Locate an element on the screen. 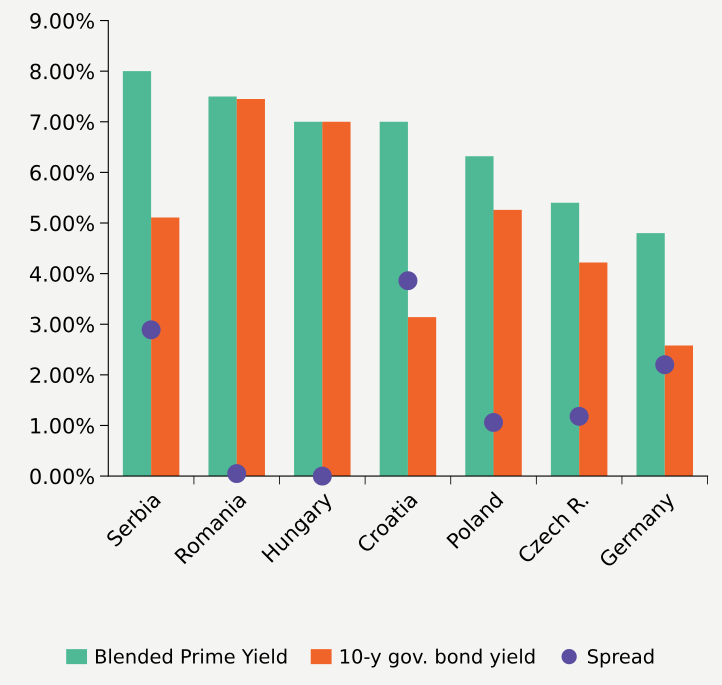 The height and width of the screenshot is (685, 722). y-tick-label: 5.00% is located at coordinates (62, 223).